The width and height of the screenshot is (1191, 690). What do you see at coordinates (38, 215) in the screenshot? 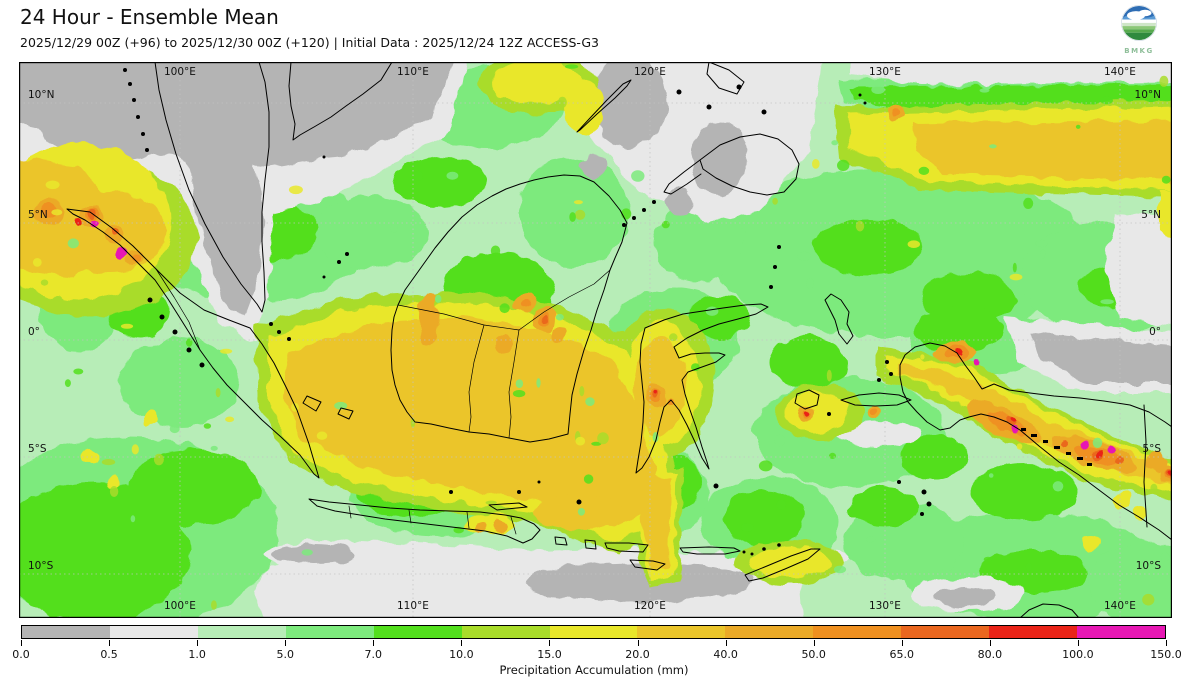
I see `lat-label-left-1: 5°N` at bounding box center [38, 215].